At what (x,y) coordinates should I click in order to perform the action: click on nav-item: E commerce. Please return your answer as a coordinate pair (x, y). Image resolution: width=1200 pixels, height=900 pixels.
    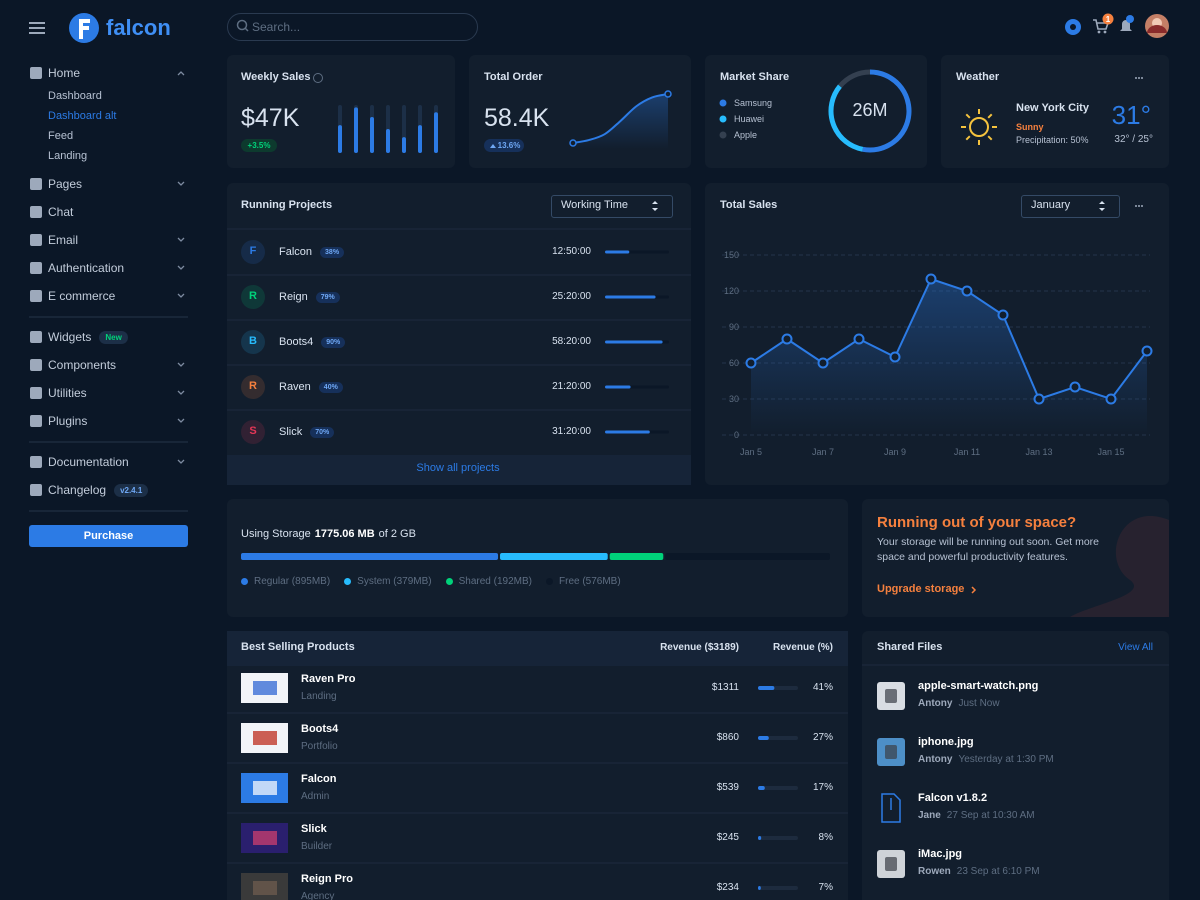
    Looking at the image, I should click on (81, 296).